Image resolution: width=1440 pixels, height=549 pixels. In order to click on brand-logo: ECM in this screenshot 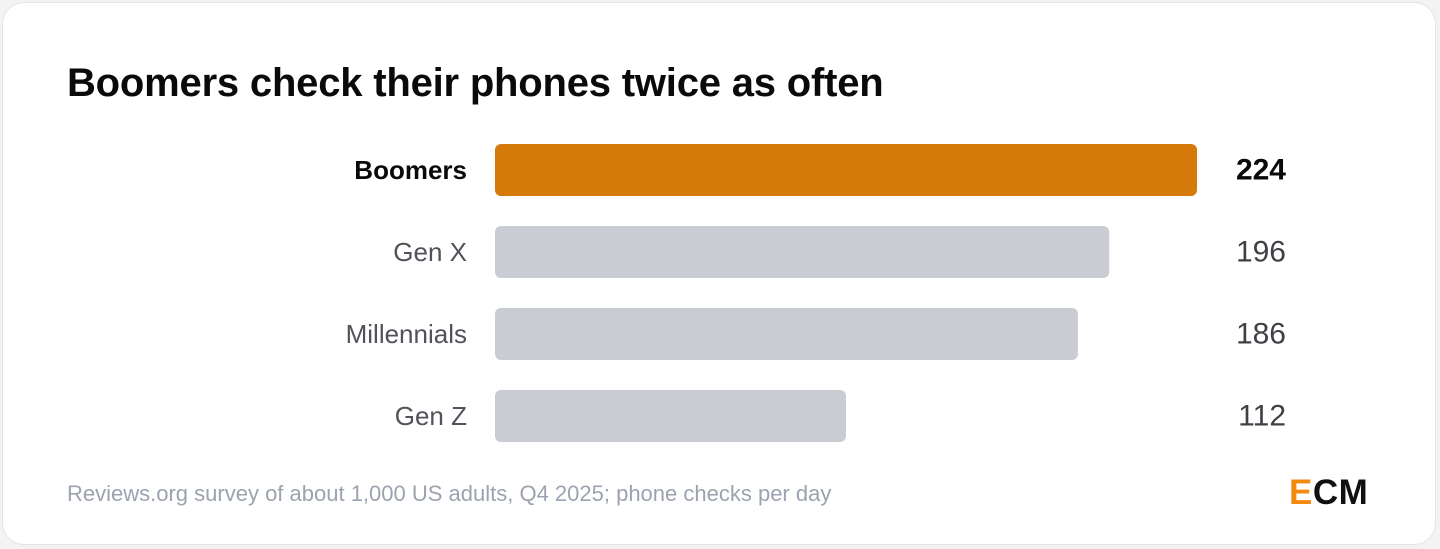, I will do `click(1328, 493)`.